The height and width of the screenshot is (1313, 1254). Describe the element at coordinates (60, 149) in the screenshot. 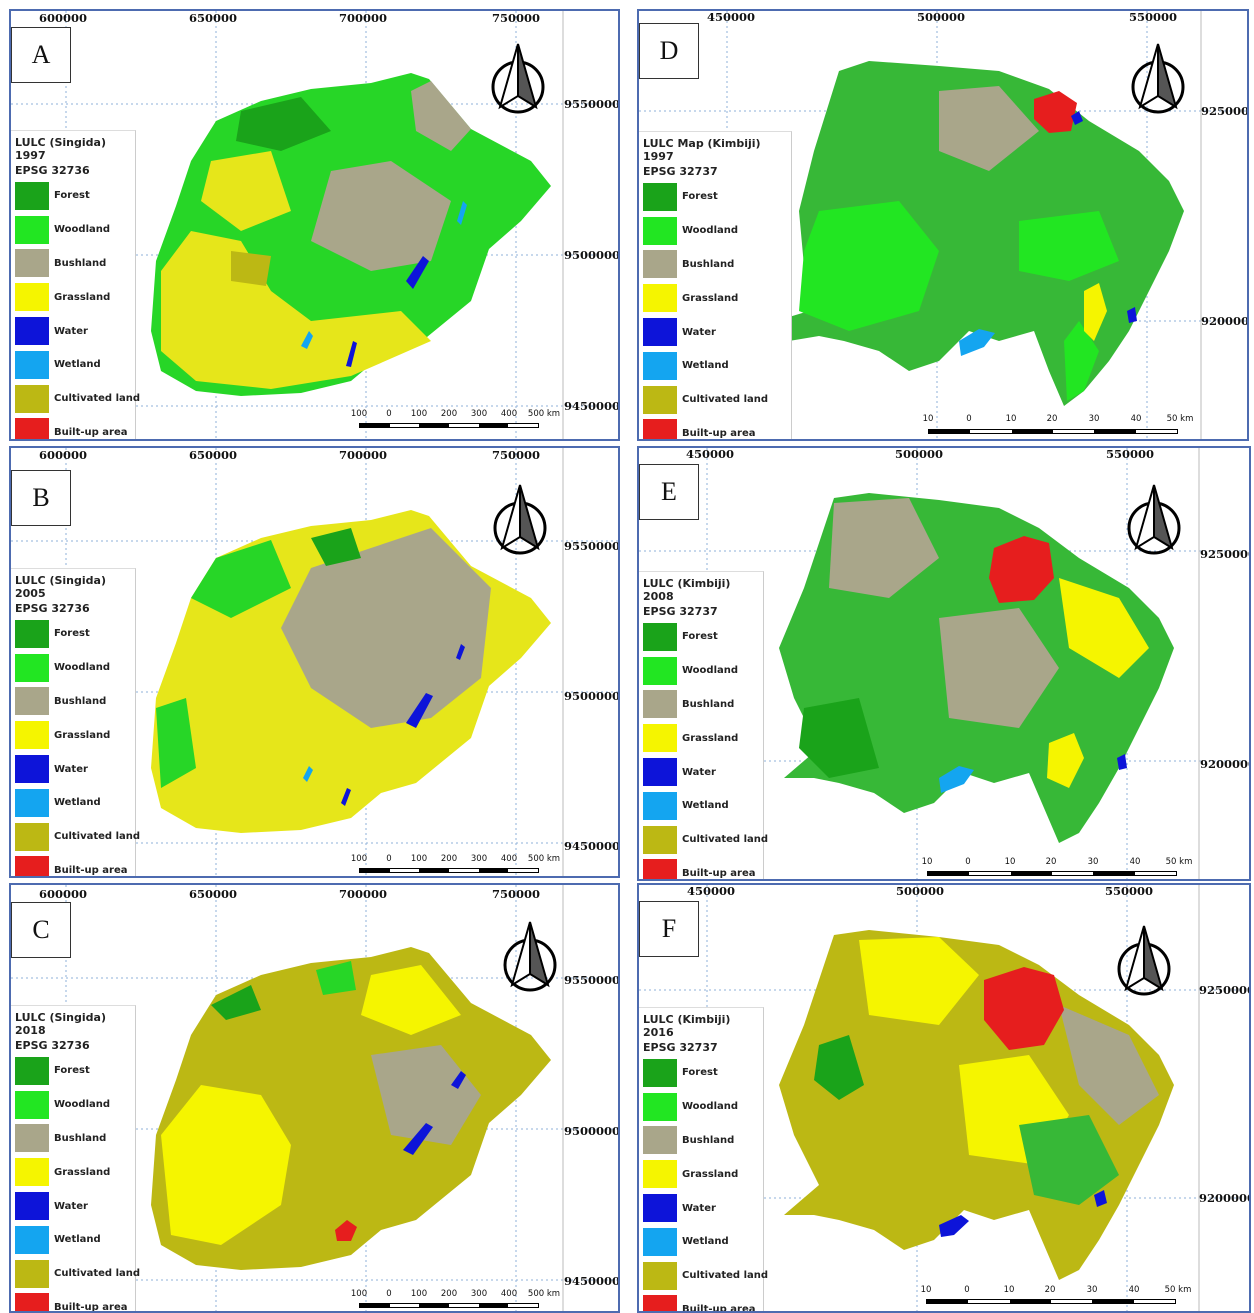

I see `legend-title: LULC (Singida) 1997` at that location.